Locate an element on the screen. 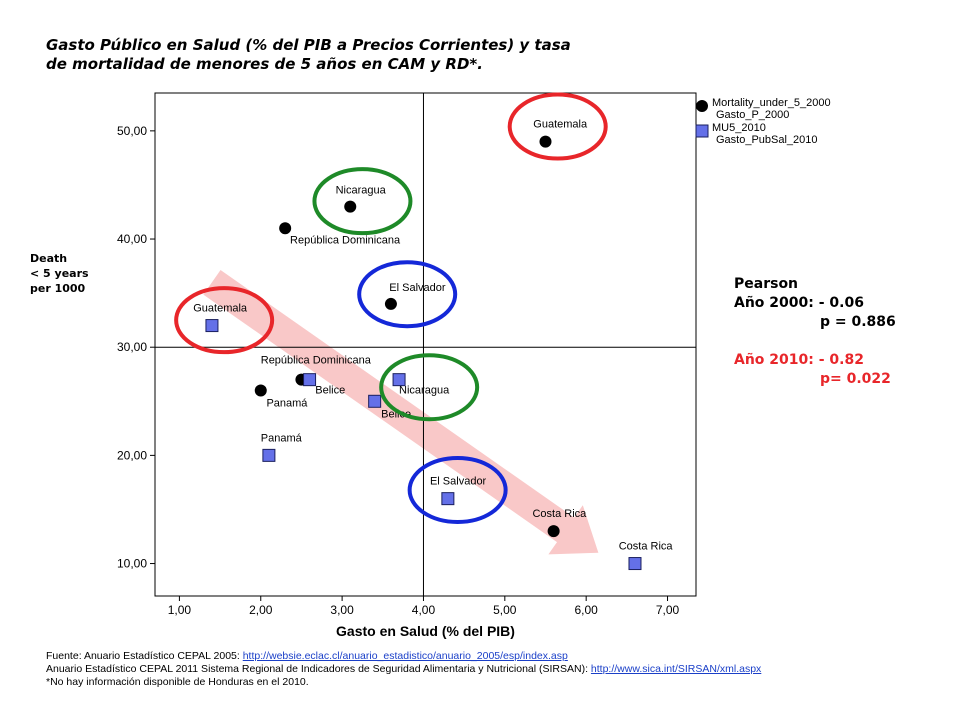 This screenshot has width=960, height=720. legend-marker-square is located at coordinates (702, 131).